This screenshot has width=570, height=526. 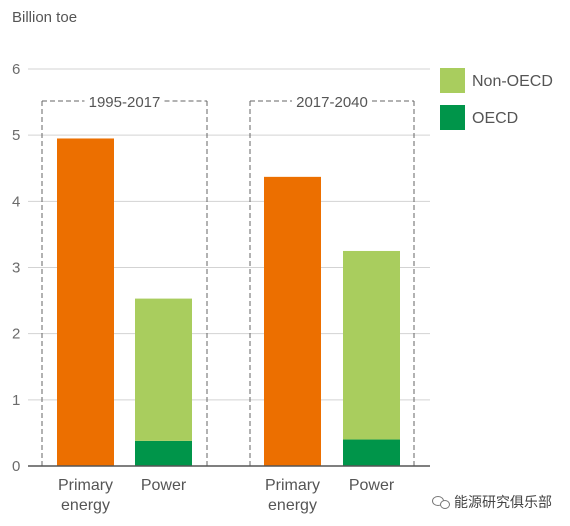 I want to click on y-tick-label: 2, so click(x=16, y=334).